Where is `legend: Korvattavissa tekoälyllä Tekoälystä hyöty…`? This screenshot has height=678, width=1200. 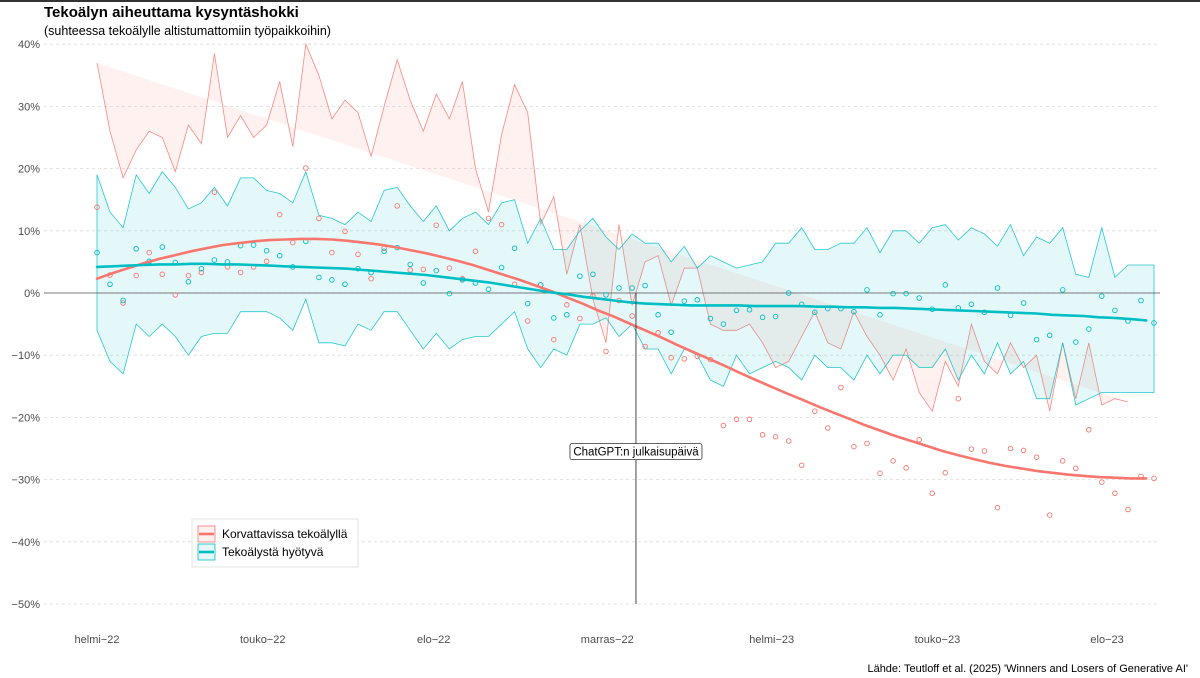
legend: Korvattavissa tekoälyllä Tekoälystä hyöty… is located at coordinates (275, 543).